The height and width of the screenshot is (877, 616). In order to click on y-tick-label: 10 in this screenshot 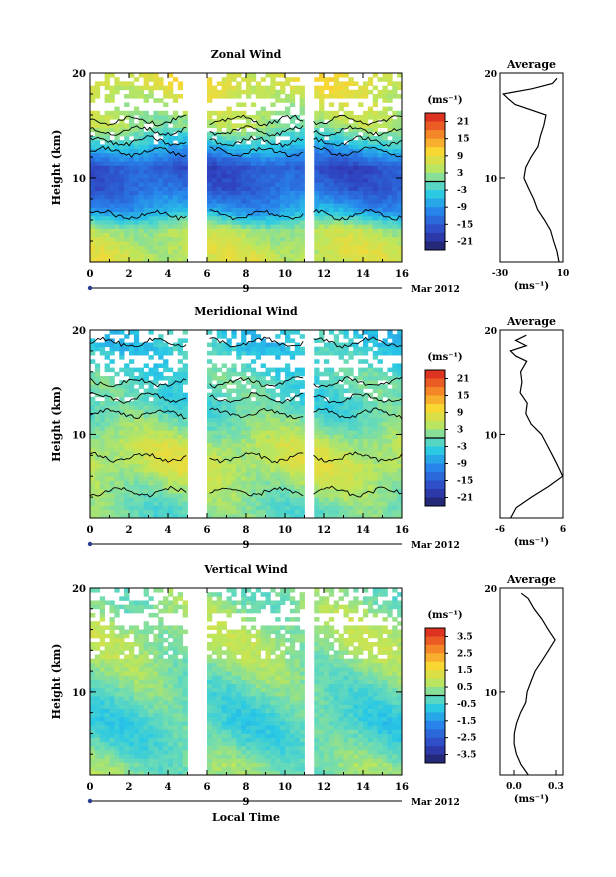, I will do `click(79, 693)`.